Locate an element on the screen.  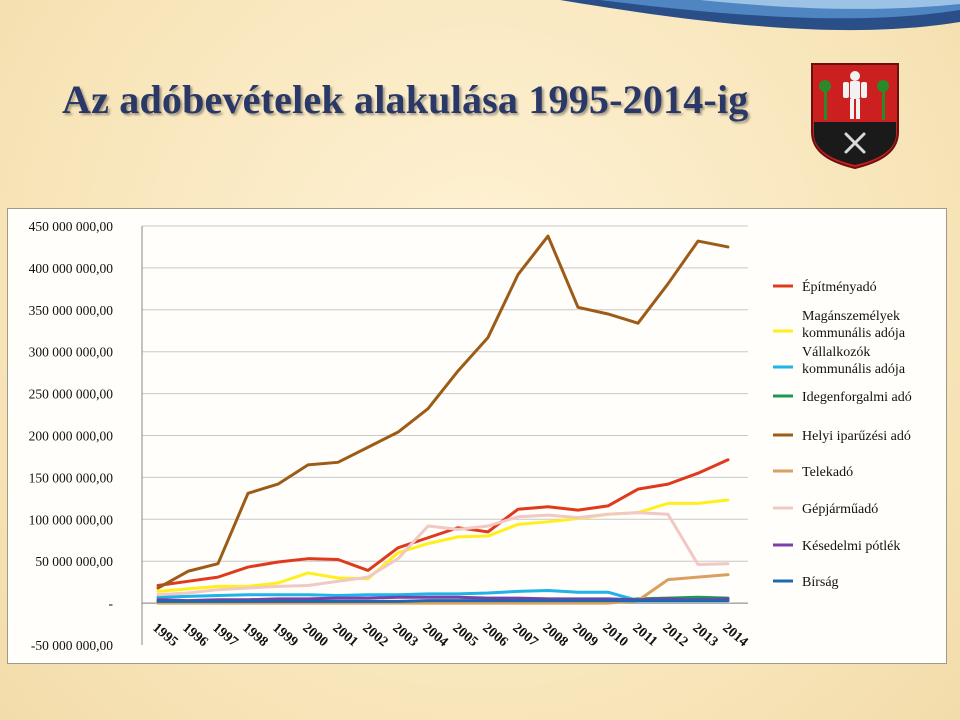
legend-label: Késedelmi pótlék is located at coordinates (851, 546).